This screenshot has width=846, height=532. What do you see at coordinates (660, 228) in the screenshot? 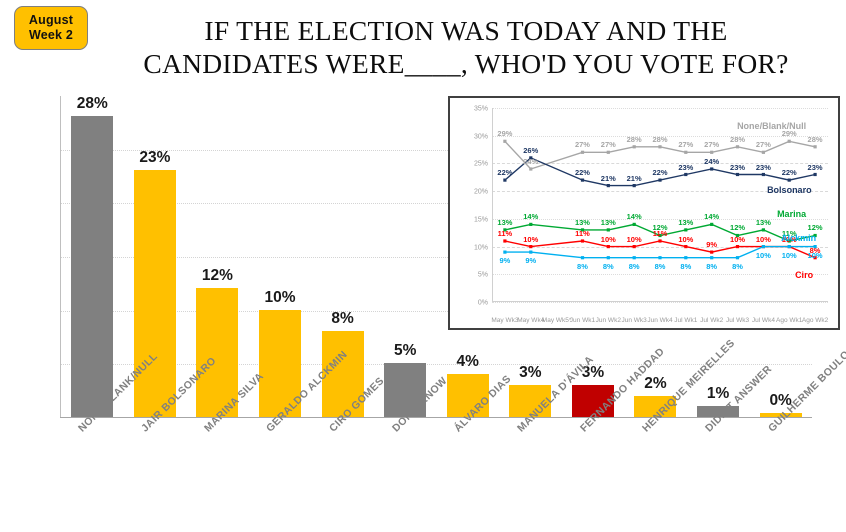
I see `line-point-label: 12%` at bounding box center [660, 228].